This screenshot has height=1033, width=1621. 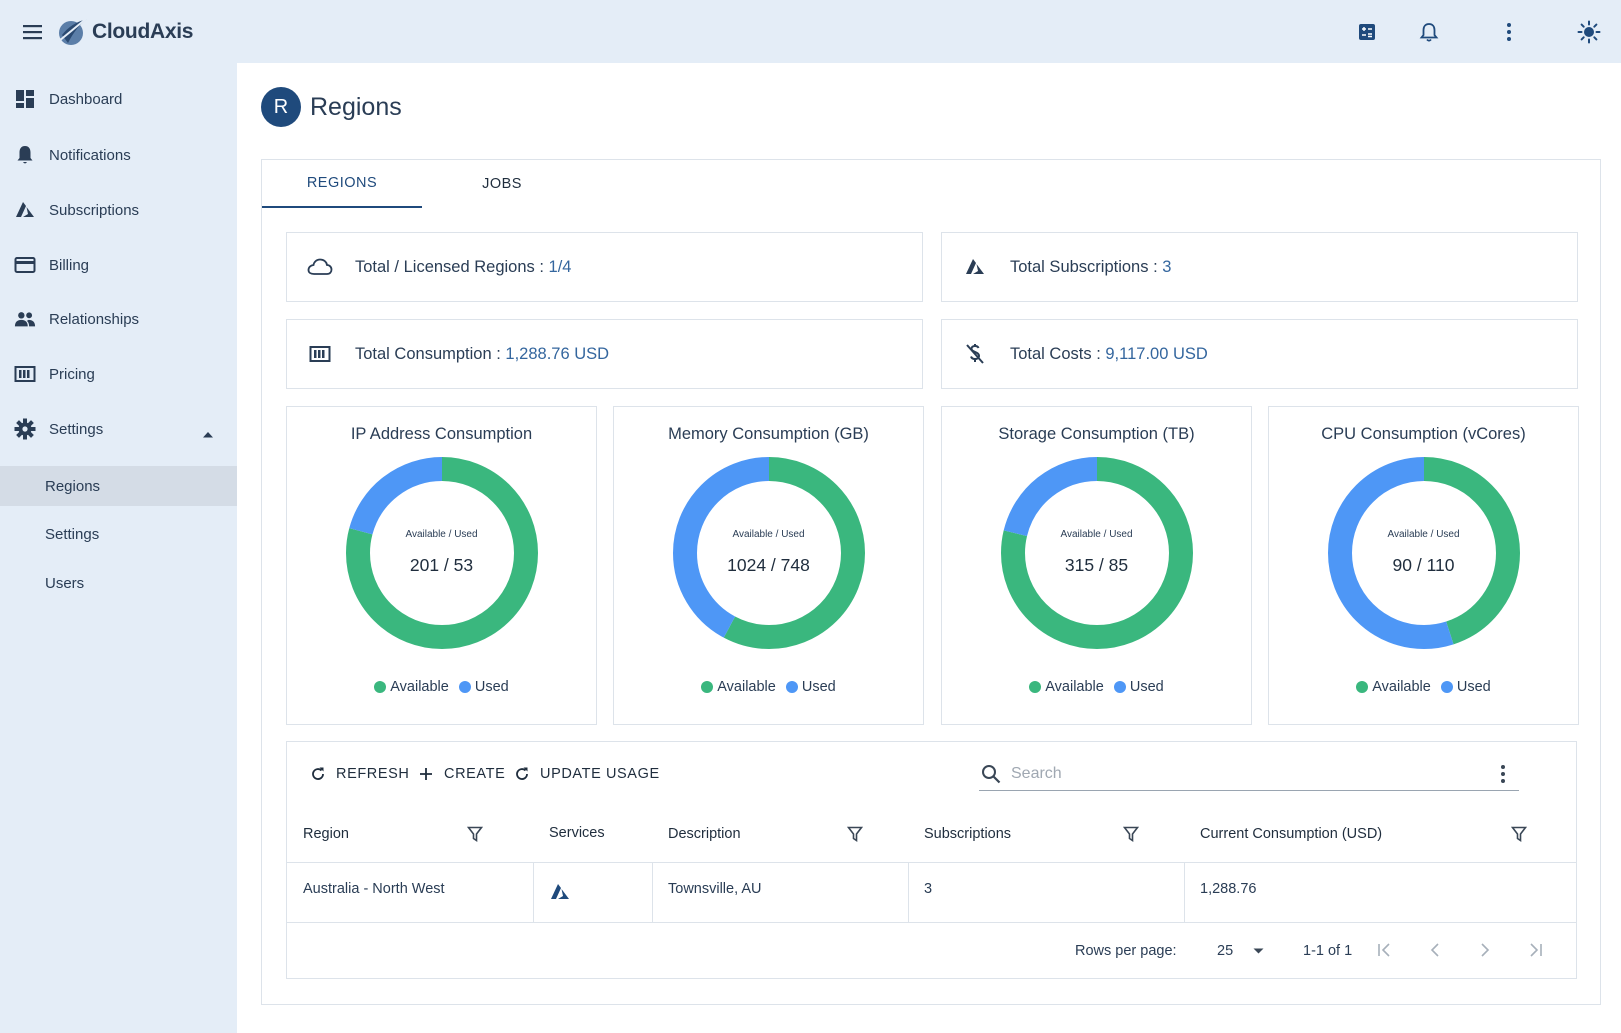 What do you see at coordinates (33, 32) in the screenshot?
I see `hamburger-menu-icon` at bounding box center [33, 32].